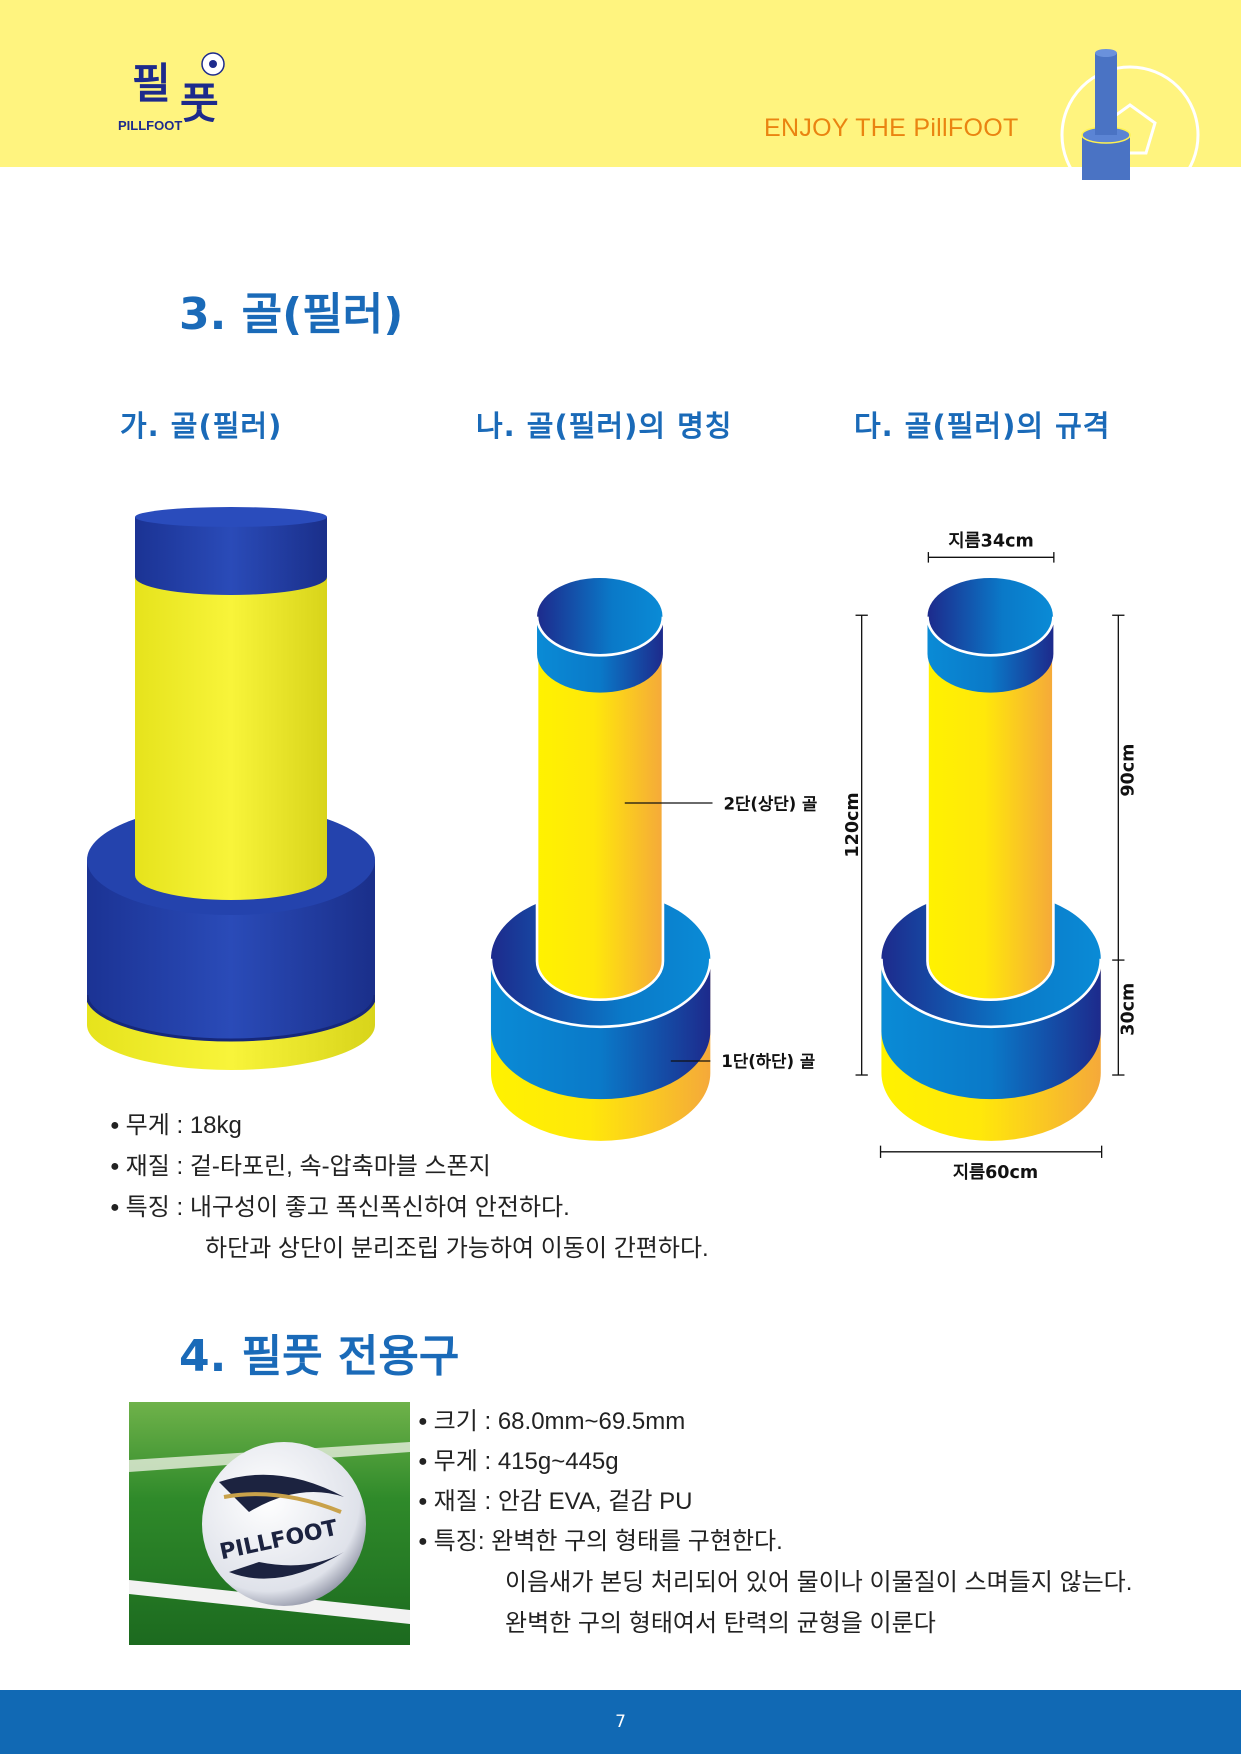  I want to click on svg-text: 필, so click(151, 83).